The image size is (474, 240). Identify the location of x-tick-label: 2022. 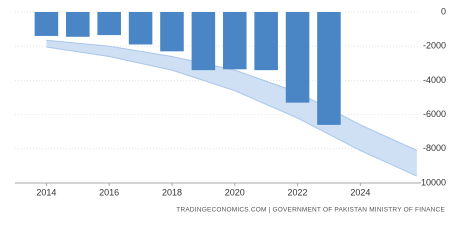
(298, 192).